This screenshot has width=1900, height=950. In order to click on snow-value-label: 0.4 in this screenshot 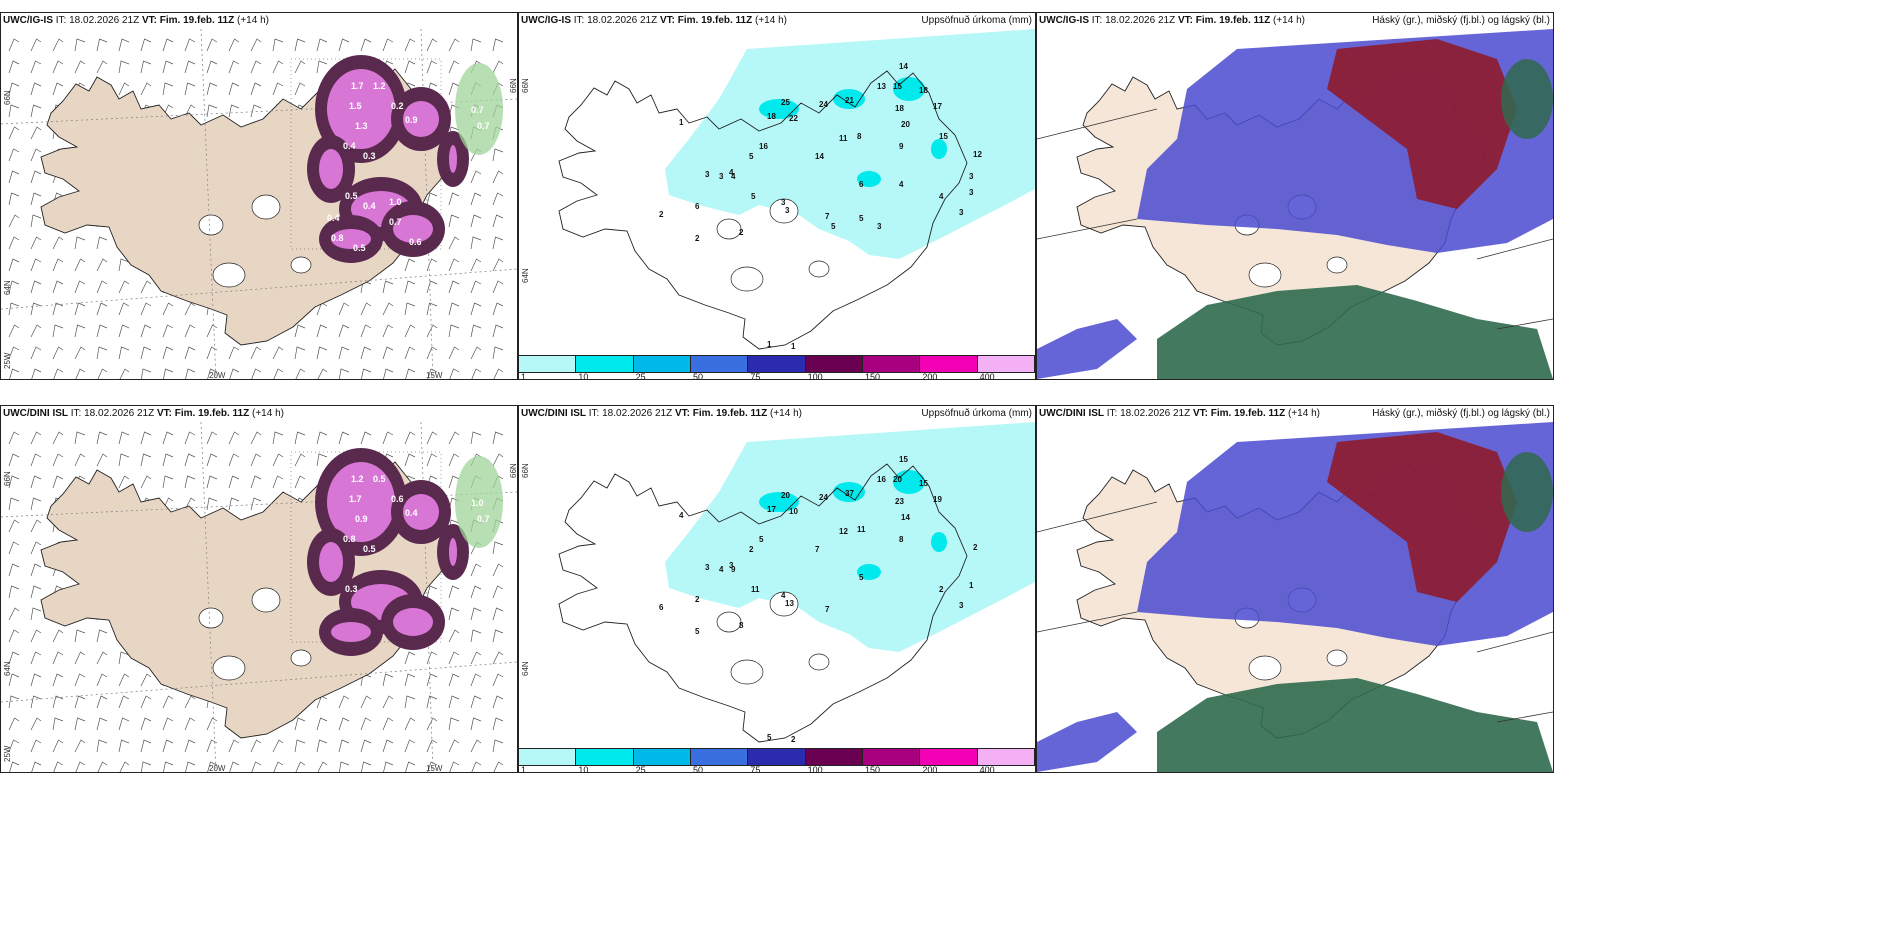, I will do `click(349, 146)`.